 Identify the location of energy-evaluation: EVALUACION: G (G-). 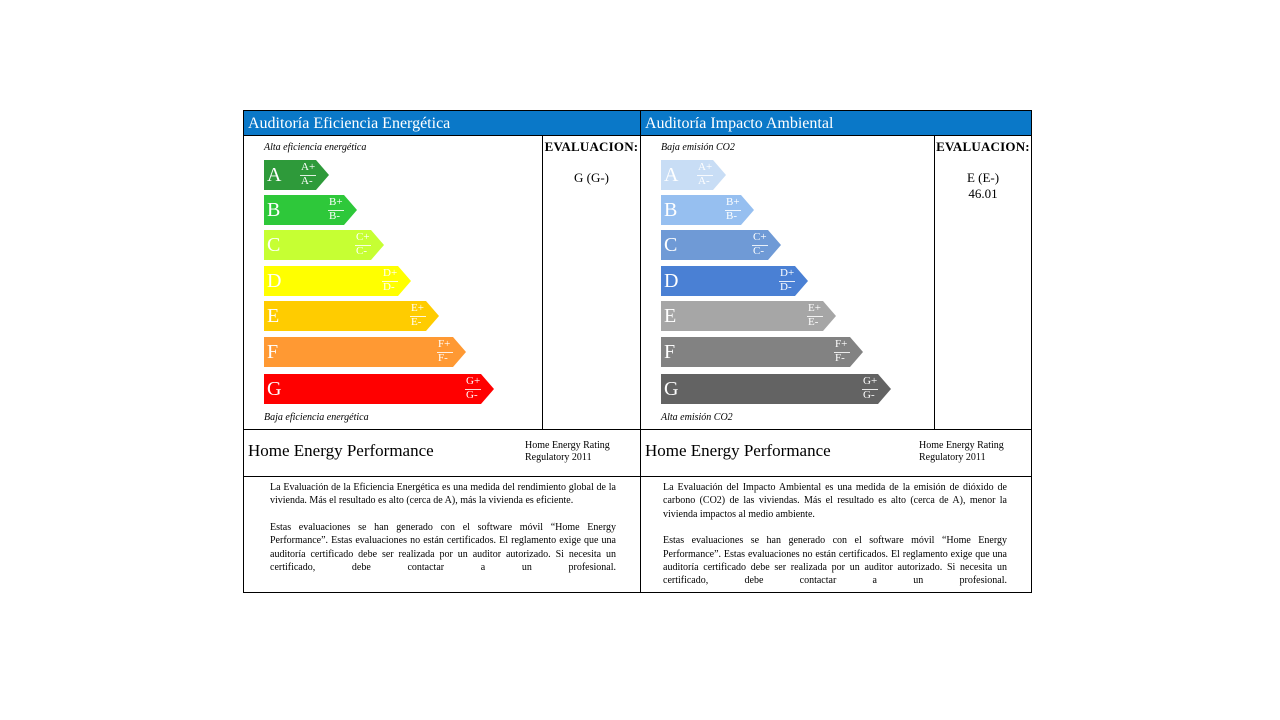
(591, 282).